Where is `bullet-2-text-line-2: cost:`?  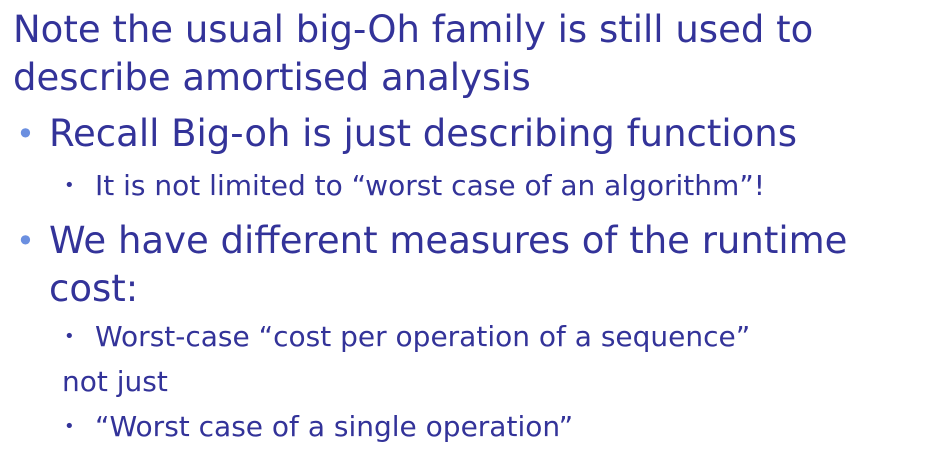
bullet-2-text-line-2: cost: is located at coordinates (94, 288).